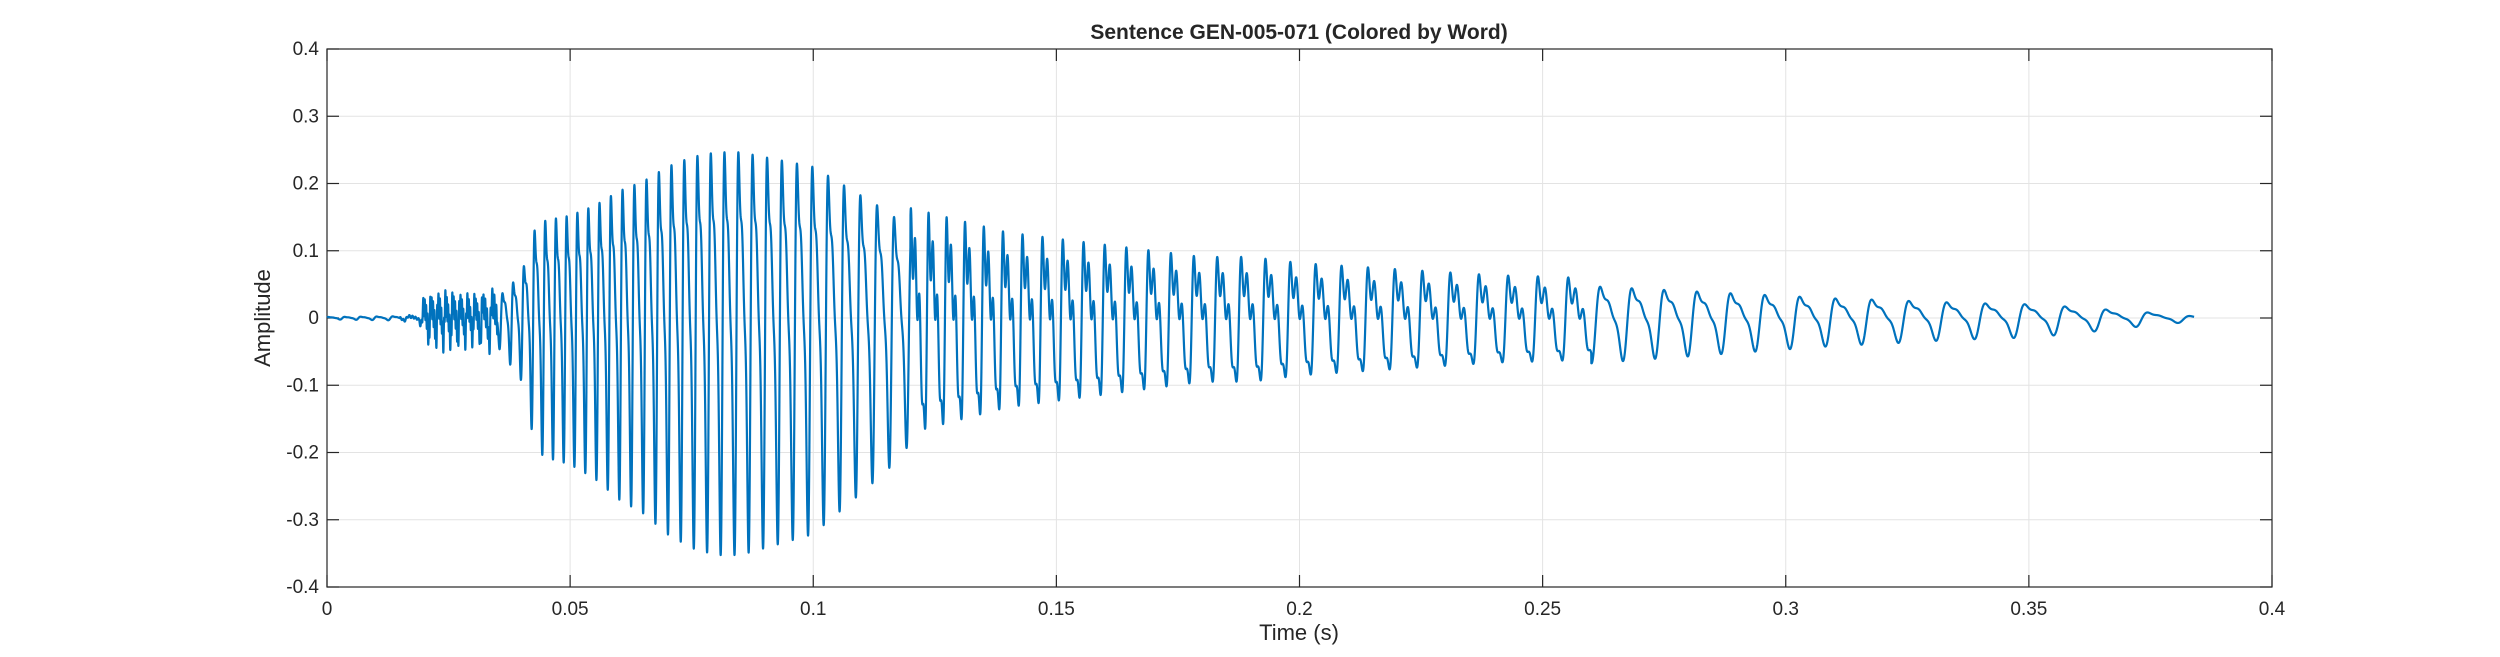  I want to click on x-tick-label: 0.3, so click(1786, 609).